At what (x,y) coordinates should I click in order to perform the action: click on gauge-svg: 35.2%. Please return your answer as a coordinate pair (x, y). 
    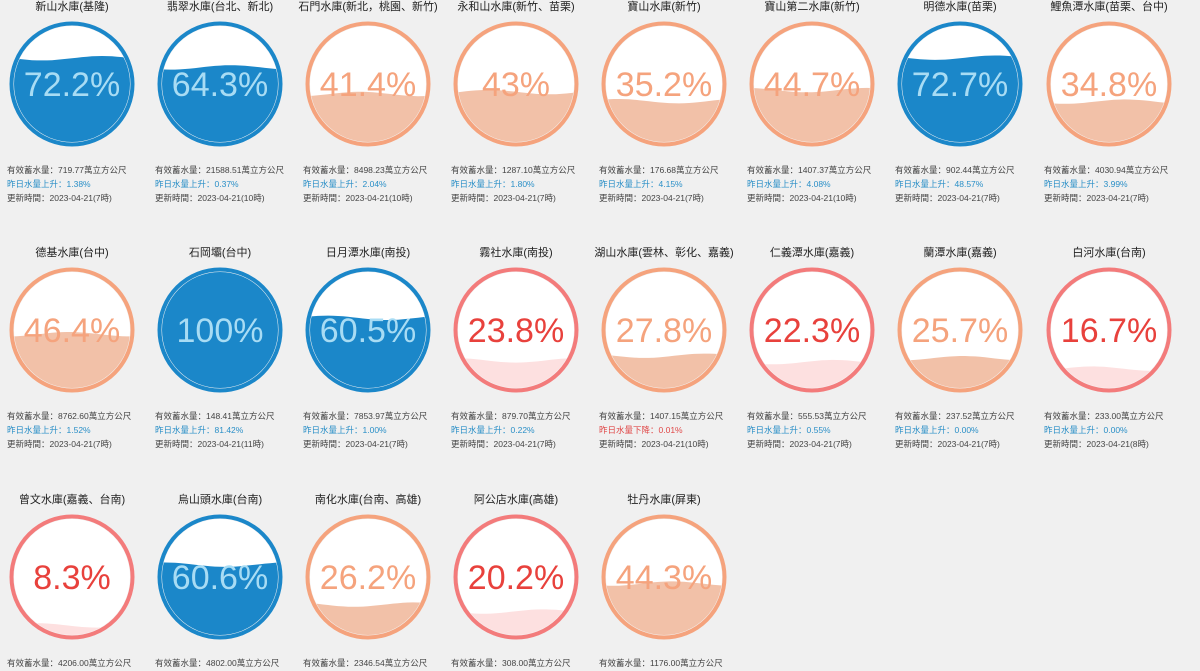
    Looking at the image, I should click on (664, 84).